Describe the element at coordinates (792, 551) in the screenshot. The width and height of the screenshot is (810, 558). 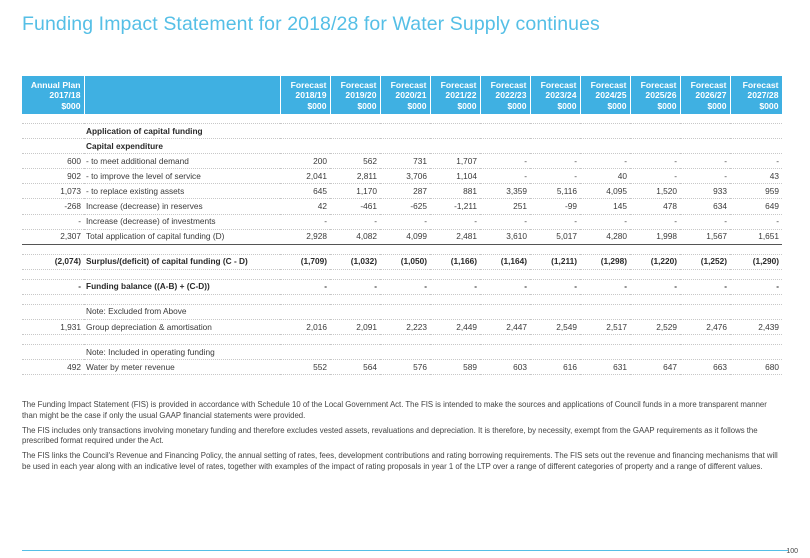
I see `page-number: 100` at that location.